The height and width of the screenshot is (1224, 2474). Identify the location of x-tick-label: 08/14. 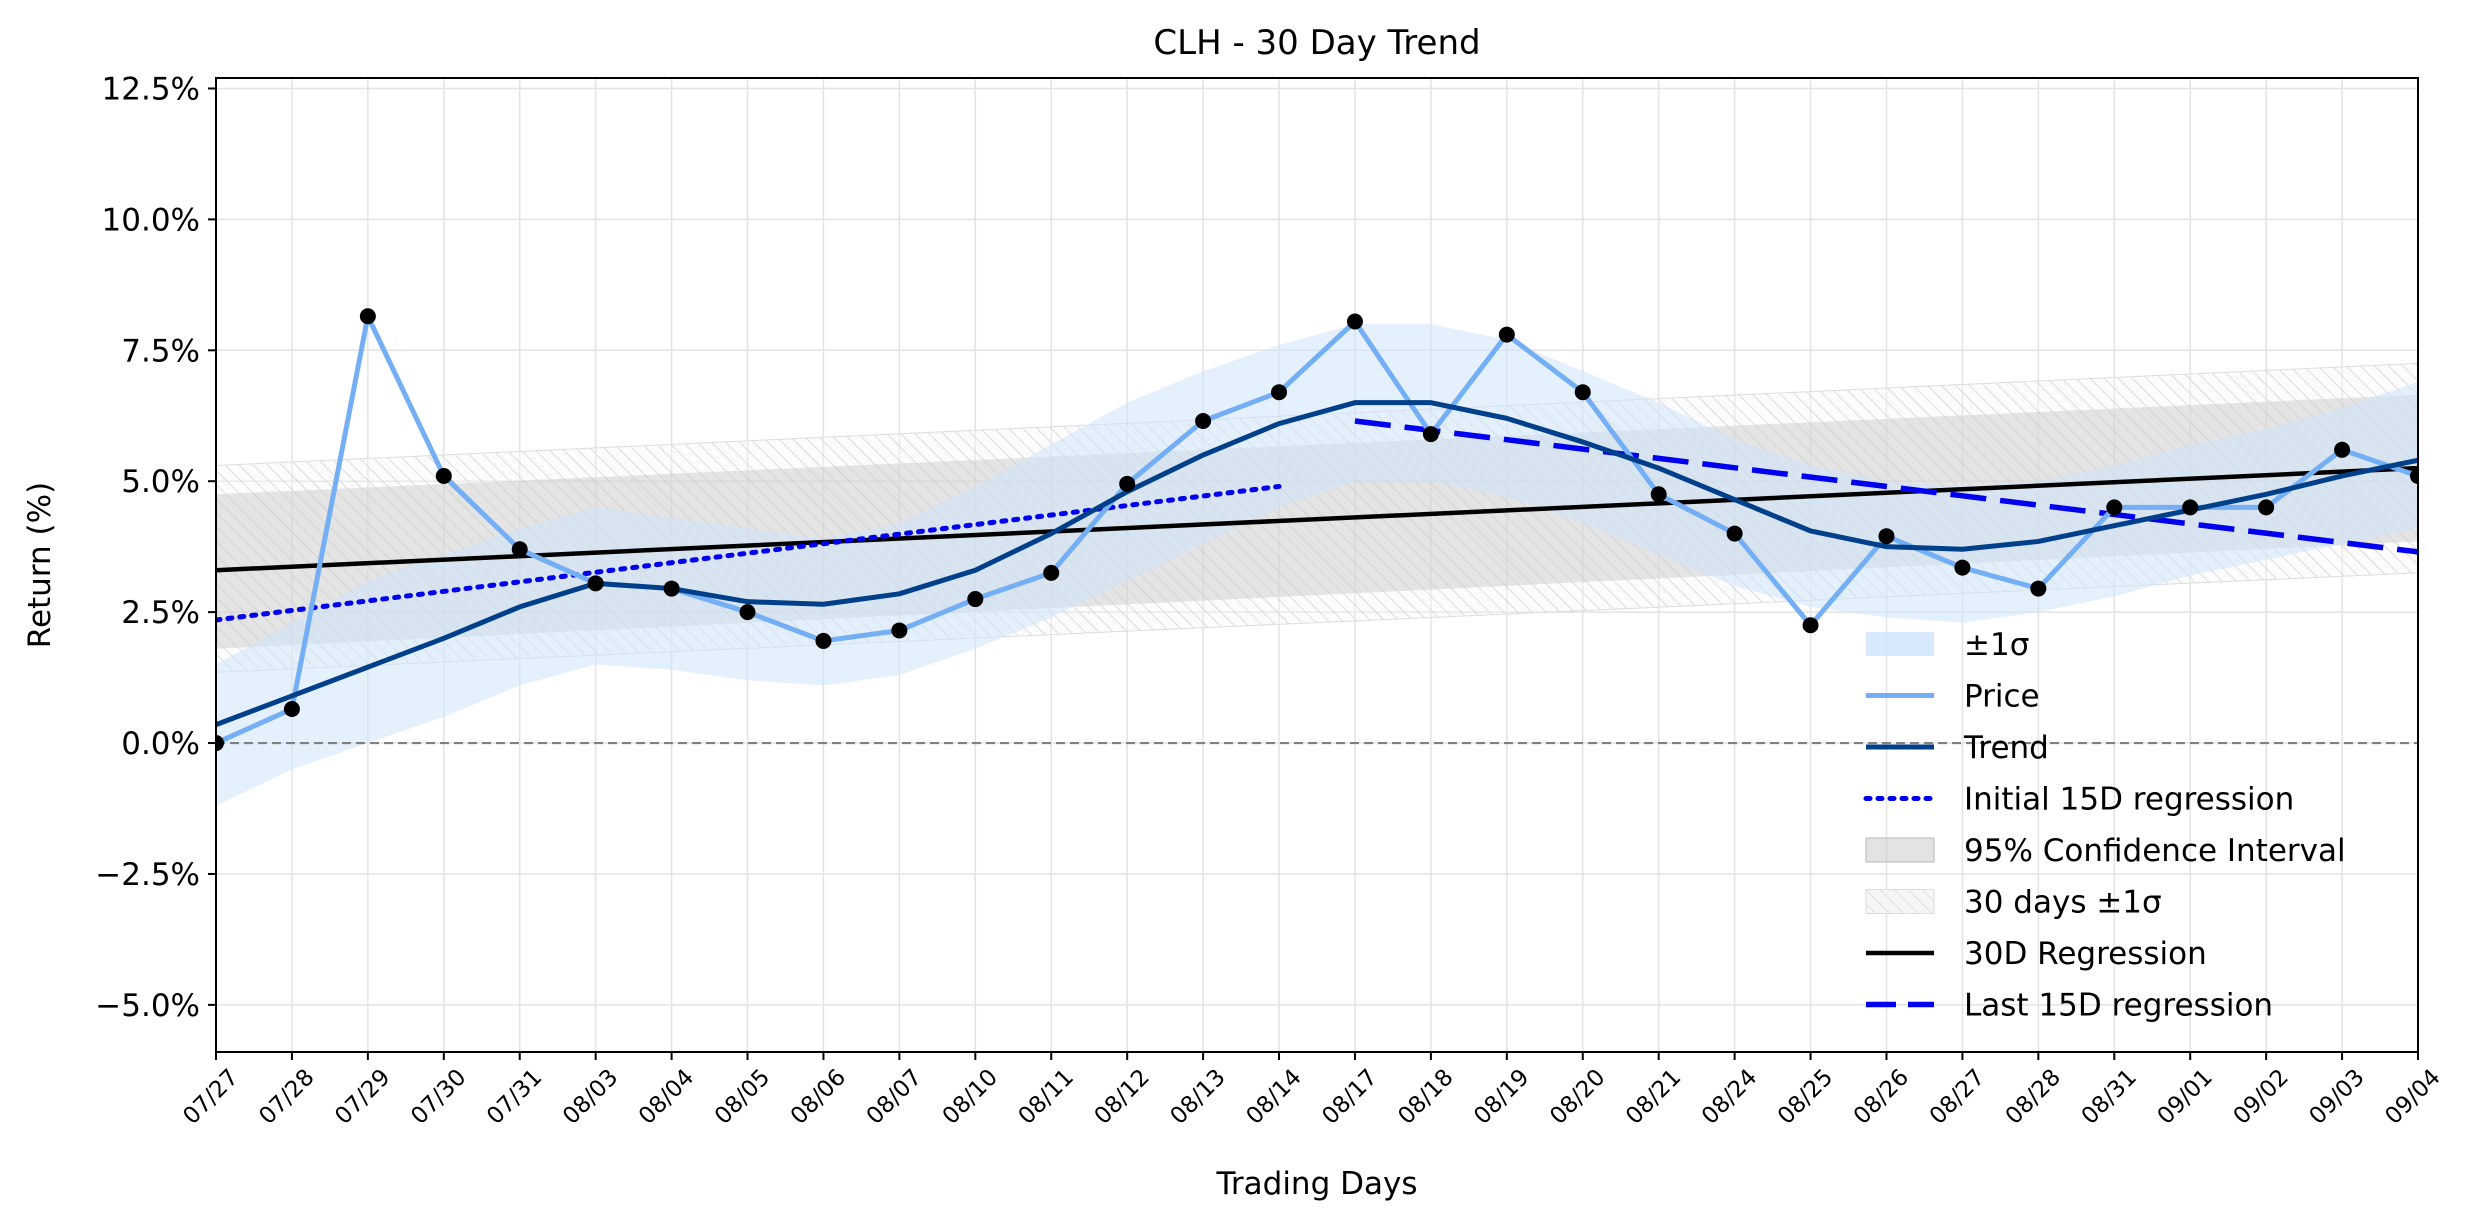
(1273, 1096).